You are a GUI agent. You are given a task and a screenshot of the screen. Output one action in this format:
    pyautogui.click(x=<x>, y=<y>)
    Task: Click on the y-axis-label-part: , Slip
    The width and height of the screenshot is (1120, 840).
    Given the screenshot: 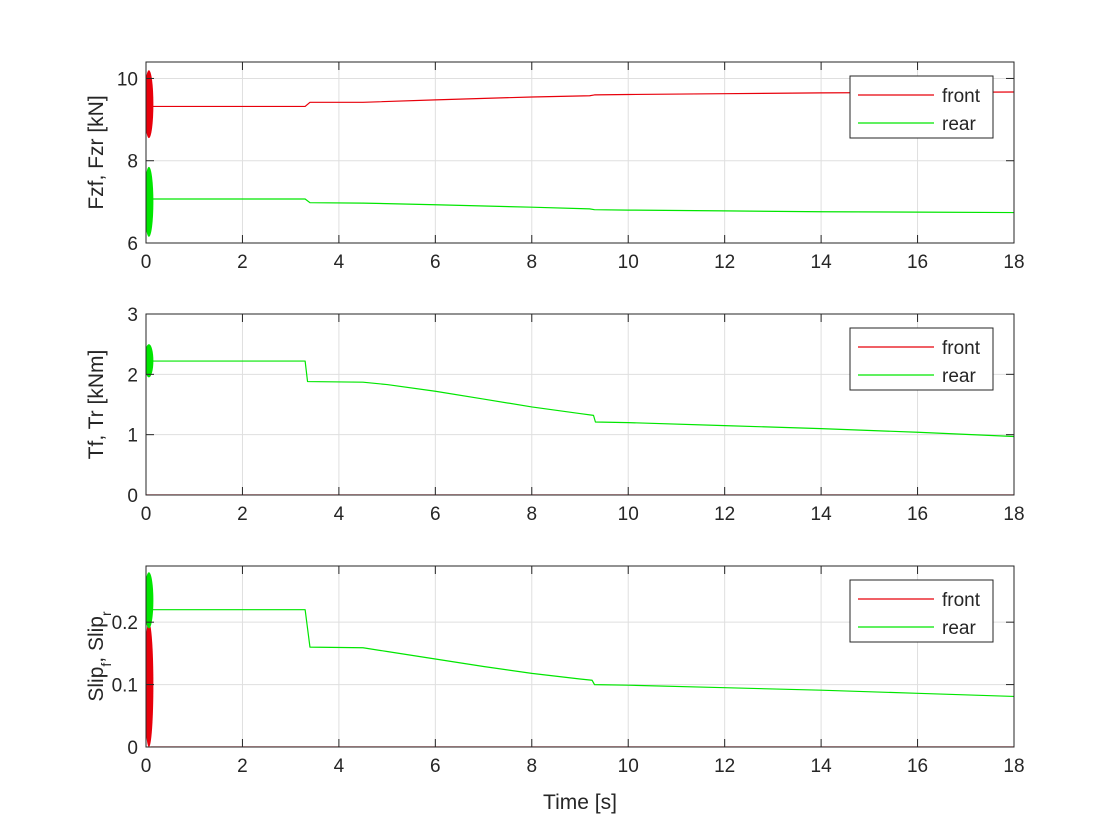 What is the action you would take?
    pyautogui.click(x=96, y=639)
    